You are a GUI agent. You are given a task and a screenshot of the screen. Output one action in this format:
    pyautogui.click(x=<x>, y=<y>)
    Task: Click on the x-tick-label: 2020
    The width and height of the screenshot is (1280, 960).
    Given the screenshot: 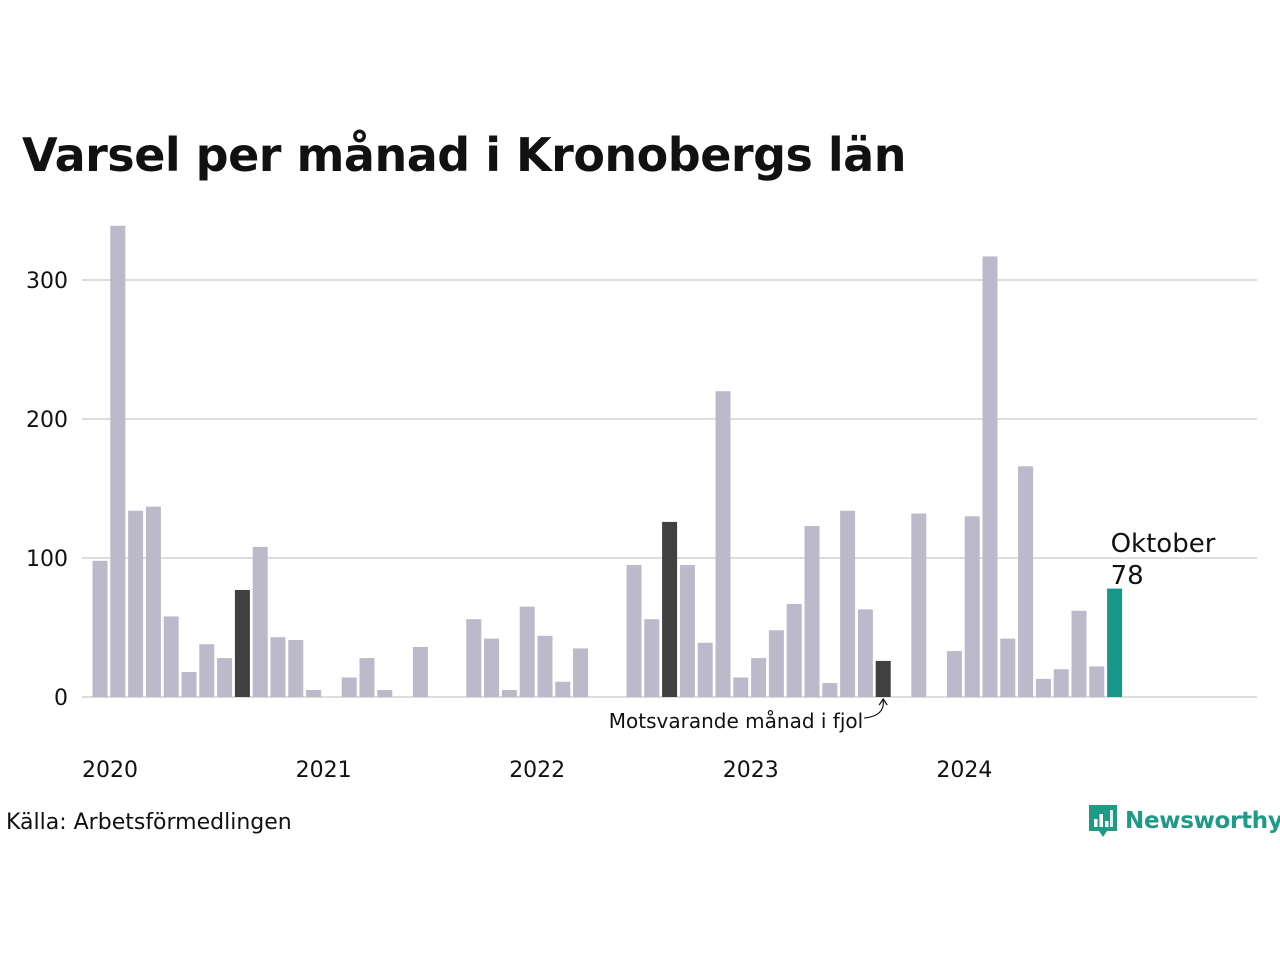 What is the action you would take?
    pyautogui.click(x=110, y=770)
    